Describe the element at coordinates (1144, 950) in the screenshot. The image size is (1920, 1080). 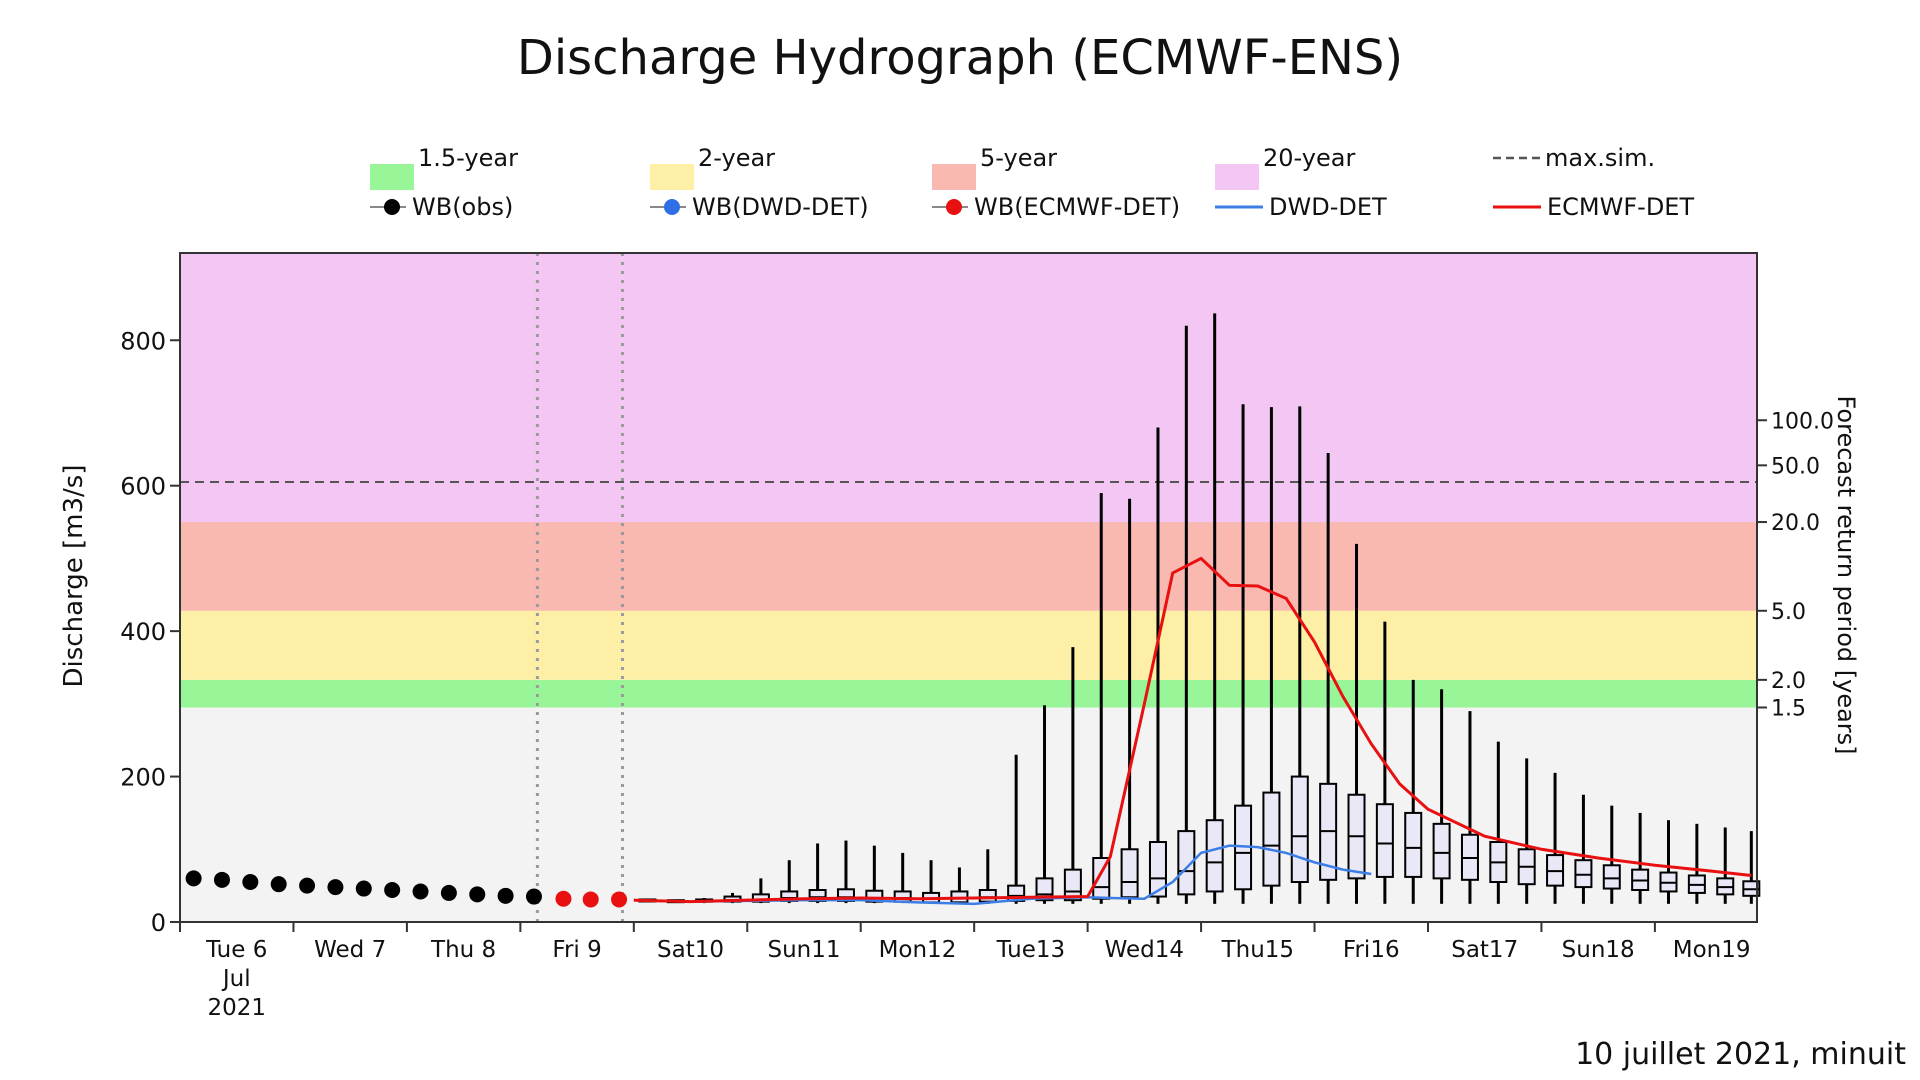
I see `x-tick-label: Wed14` at that location.